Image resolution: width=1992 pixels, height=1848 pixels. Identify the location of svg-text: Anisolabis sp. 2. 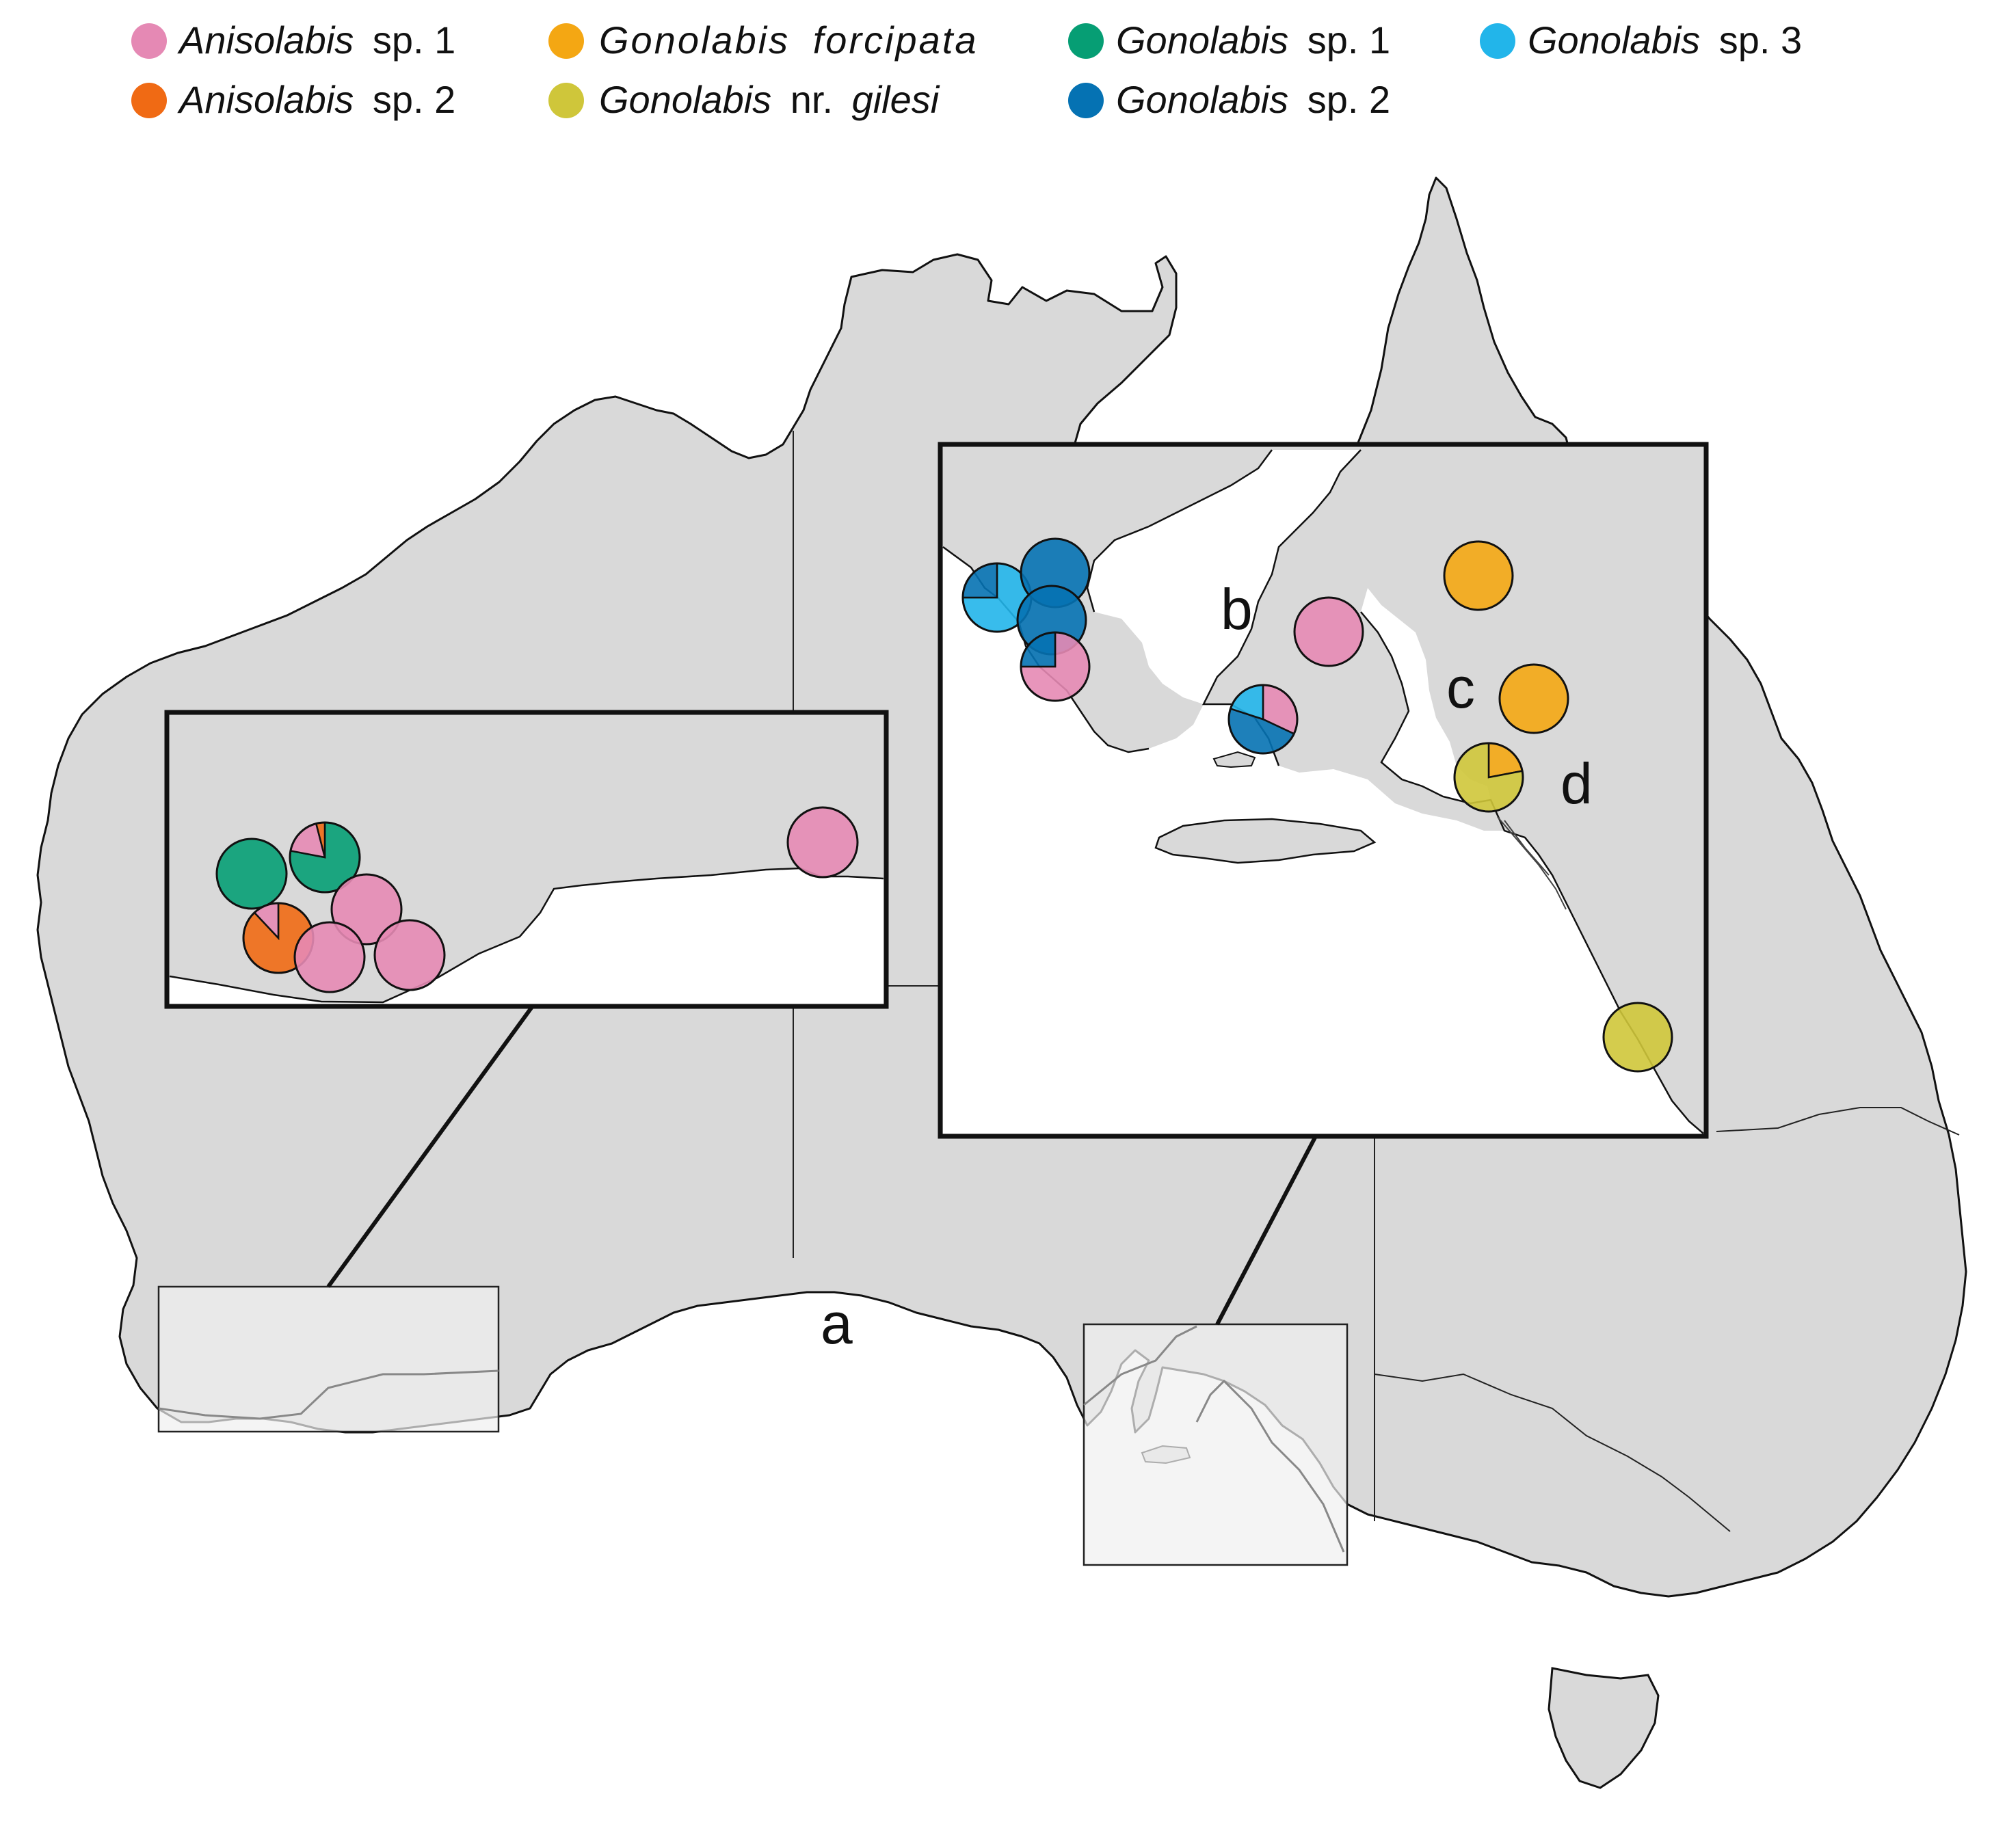
(316, 99).